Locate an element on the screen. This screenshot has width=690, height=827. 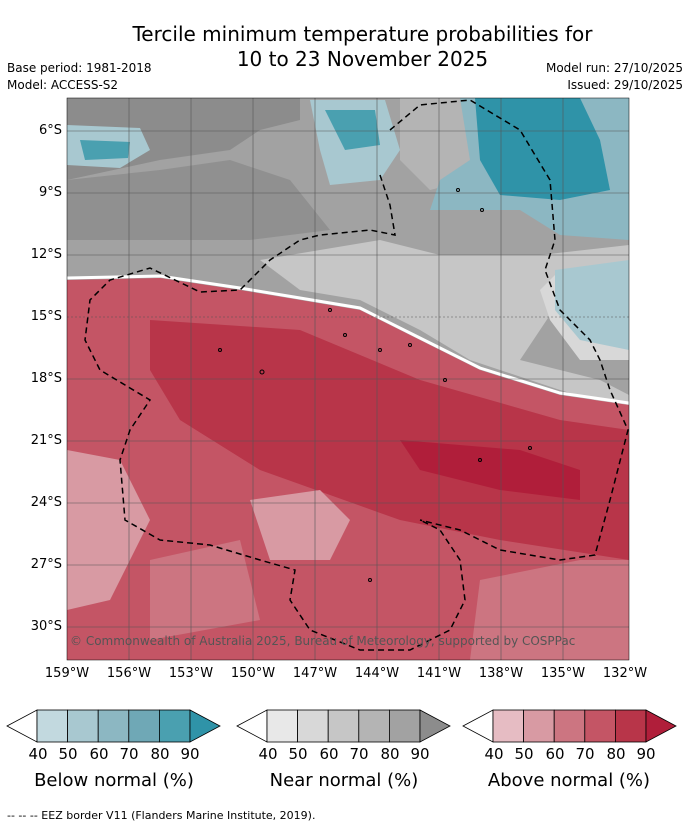
issued-date: Issued: 29/10/2025 is located at coordinates (625, 85).